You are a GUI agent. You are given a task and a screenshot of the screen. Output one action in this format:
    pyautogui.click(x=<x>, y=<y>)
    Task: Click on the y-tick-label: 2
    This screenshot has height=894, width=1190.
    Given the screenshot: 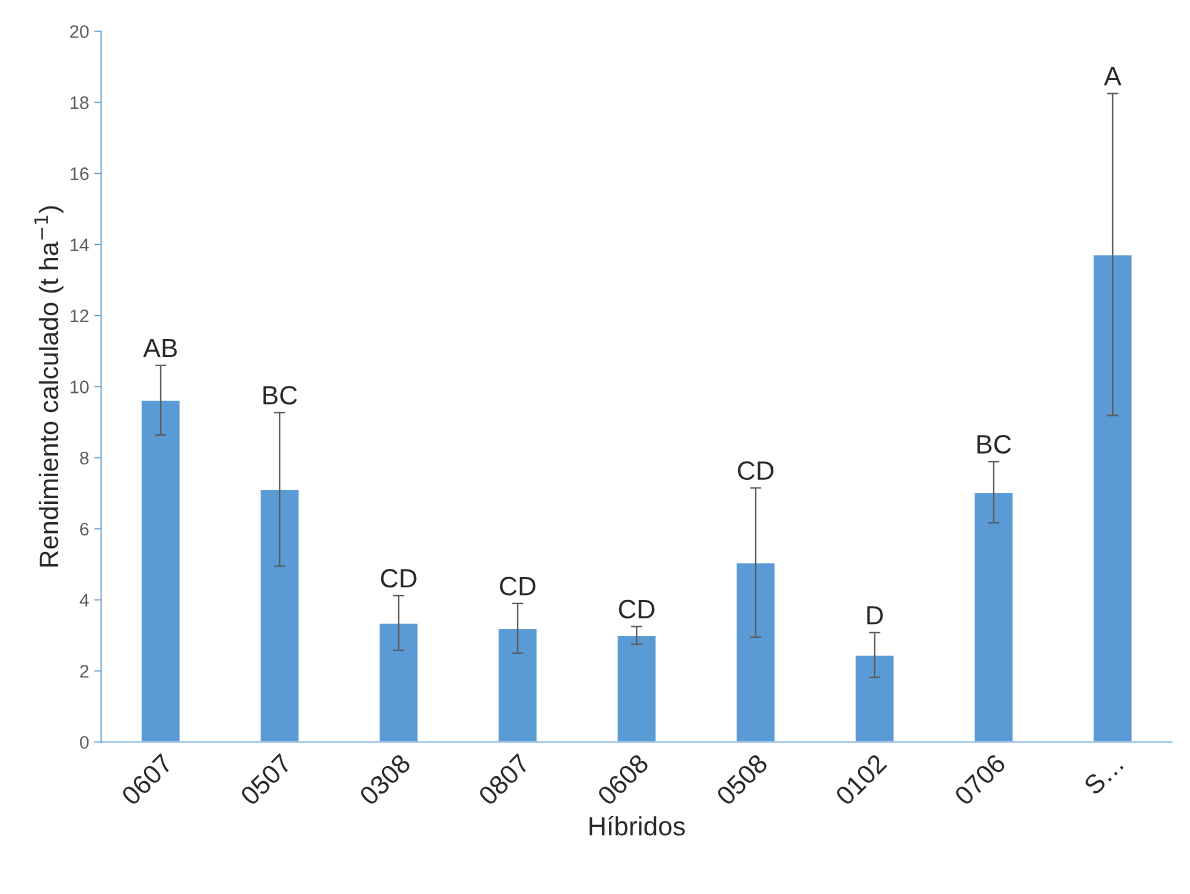 What is the action you would take?
    pyautogui.click(x=84, y=671)
    